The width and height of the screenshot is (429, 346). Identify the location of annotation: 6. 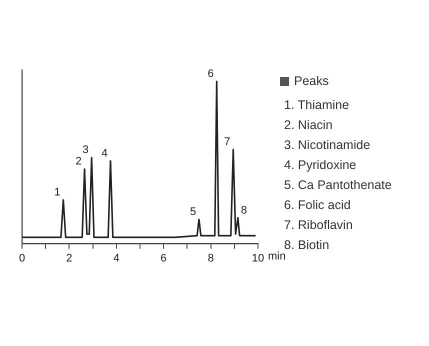
(211, 74).